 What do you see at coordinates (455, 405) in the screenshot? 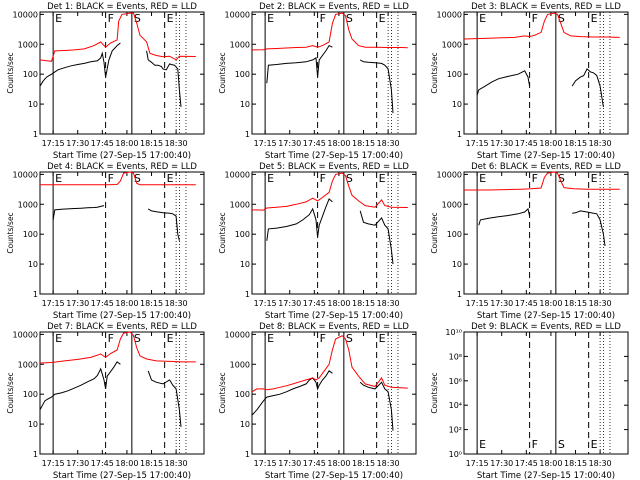
I see `y-tick-label: 10⁴` at bounding box center [455, 405].